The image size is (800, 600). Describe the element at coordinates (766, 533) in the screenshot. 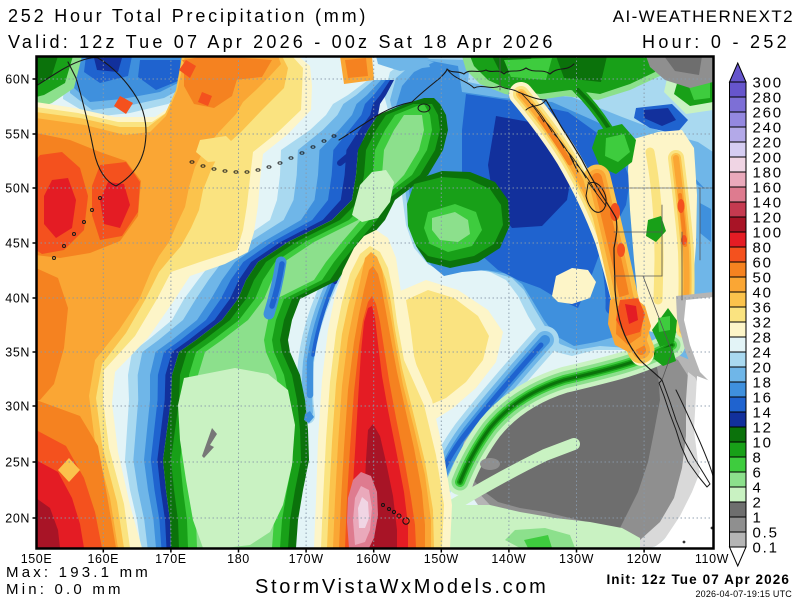

I see `svg-text: 0.5` at that location.